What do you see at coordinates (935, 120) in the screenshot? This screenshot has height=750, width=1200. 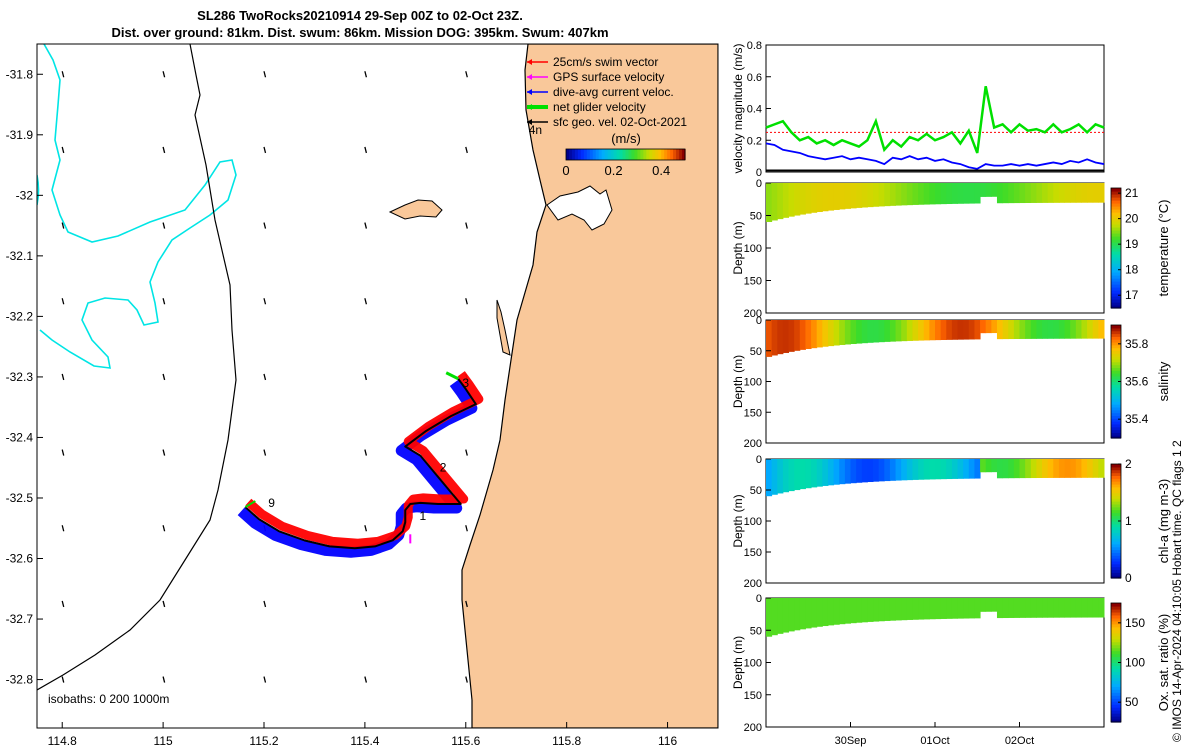 I see `velocity-series-line` at bounding box center [935, 120].